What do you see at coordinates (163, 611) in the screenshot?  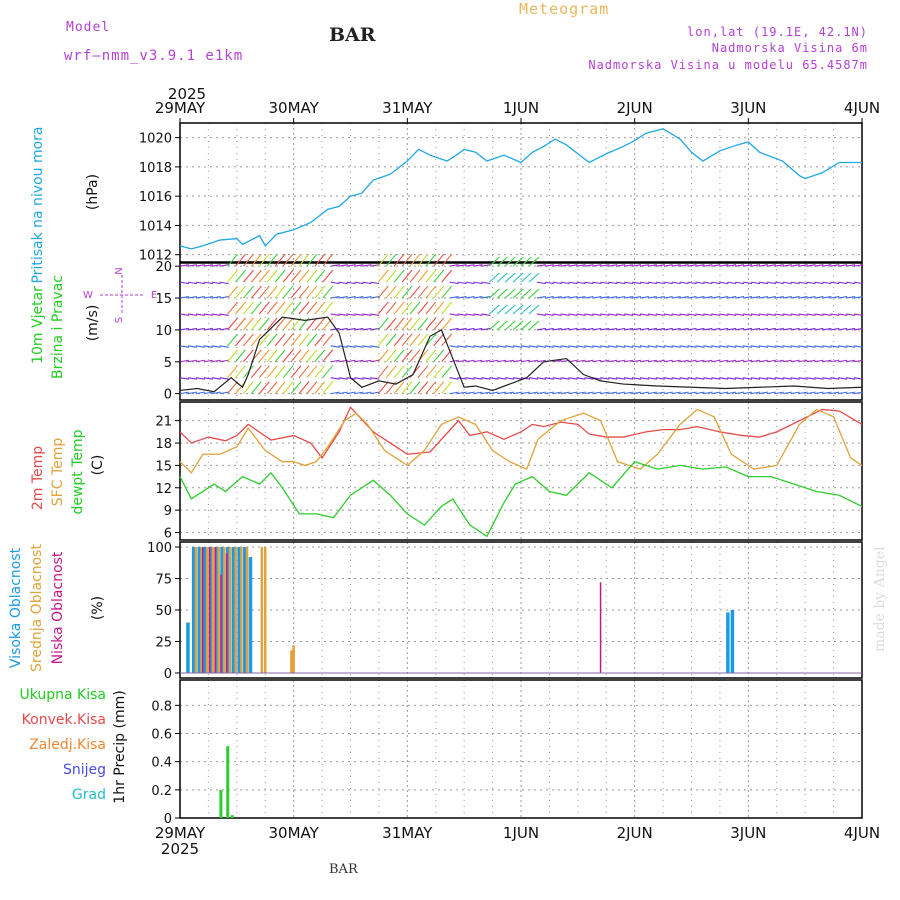 I see `y-tick-label: 50` at bounding box center [163, 611].